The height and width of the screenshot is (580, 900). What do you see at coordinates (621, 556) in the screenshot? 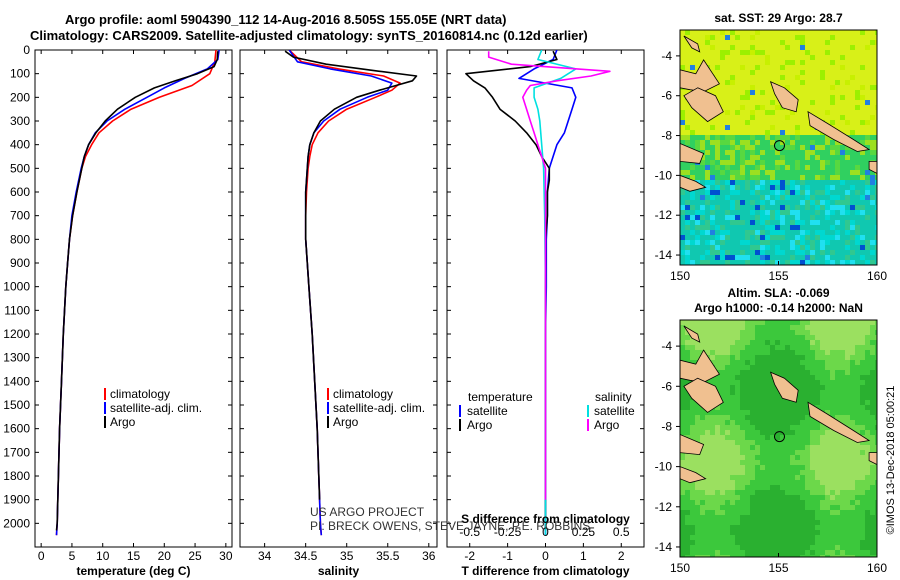
I see `x-tick-label: 2` at bounding box center [621, 556].